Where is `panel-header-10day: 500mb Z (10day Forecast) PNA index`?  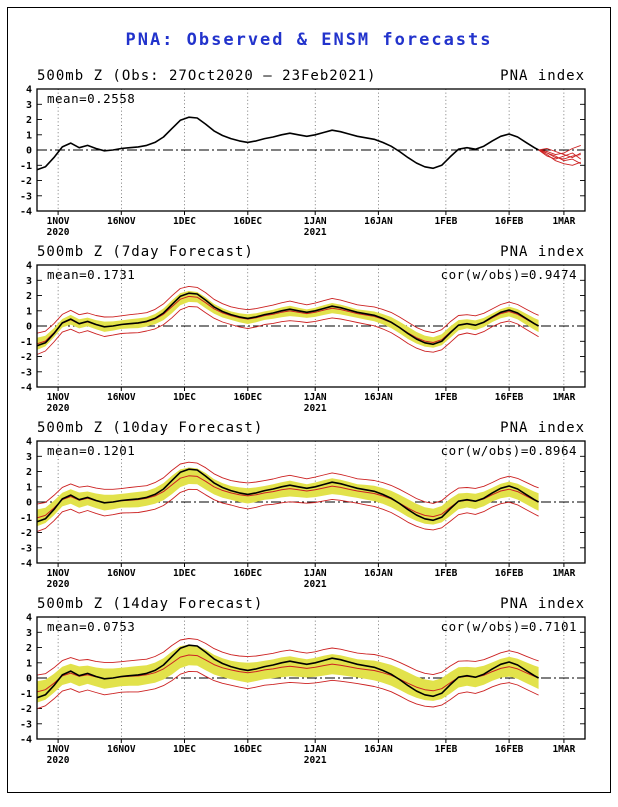
panel-header-10day: 500mb Z (10day Forecast) PNA index is located at coordinates (309, 428).